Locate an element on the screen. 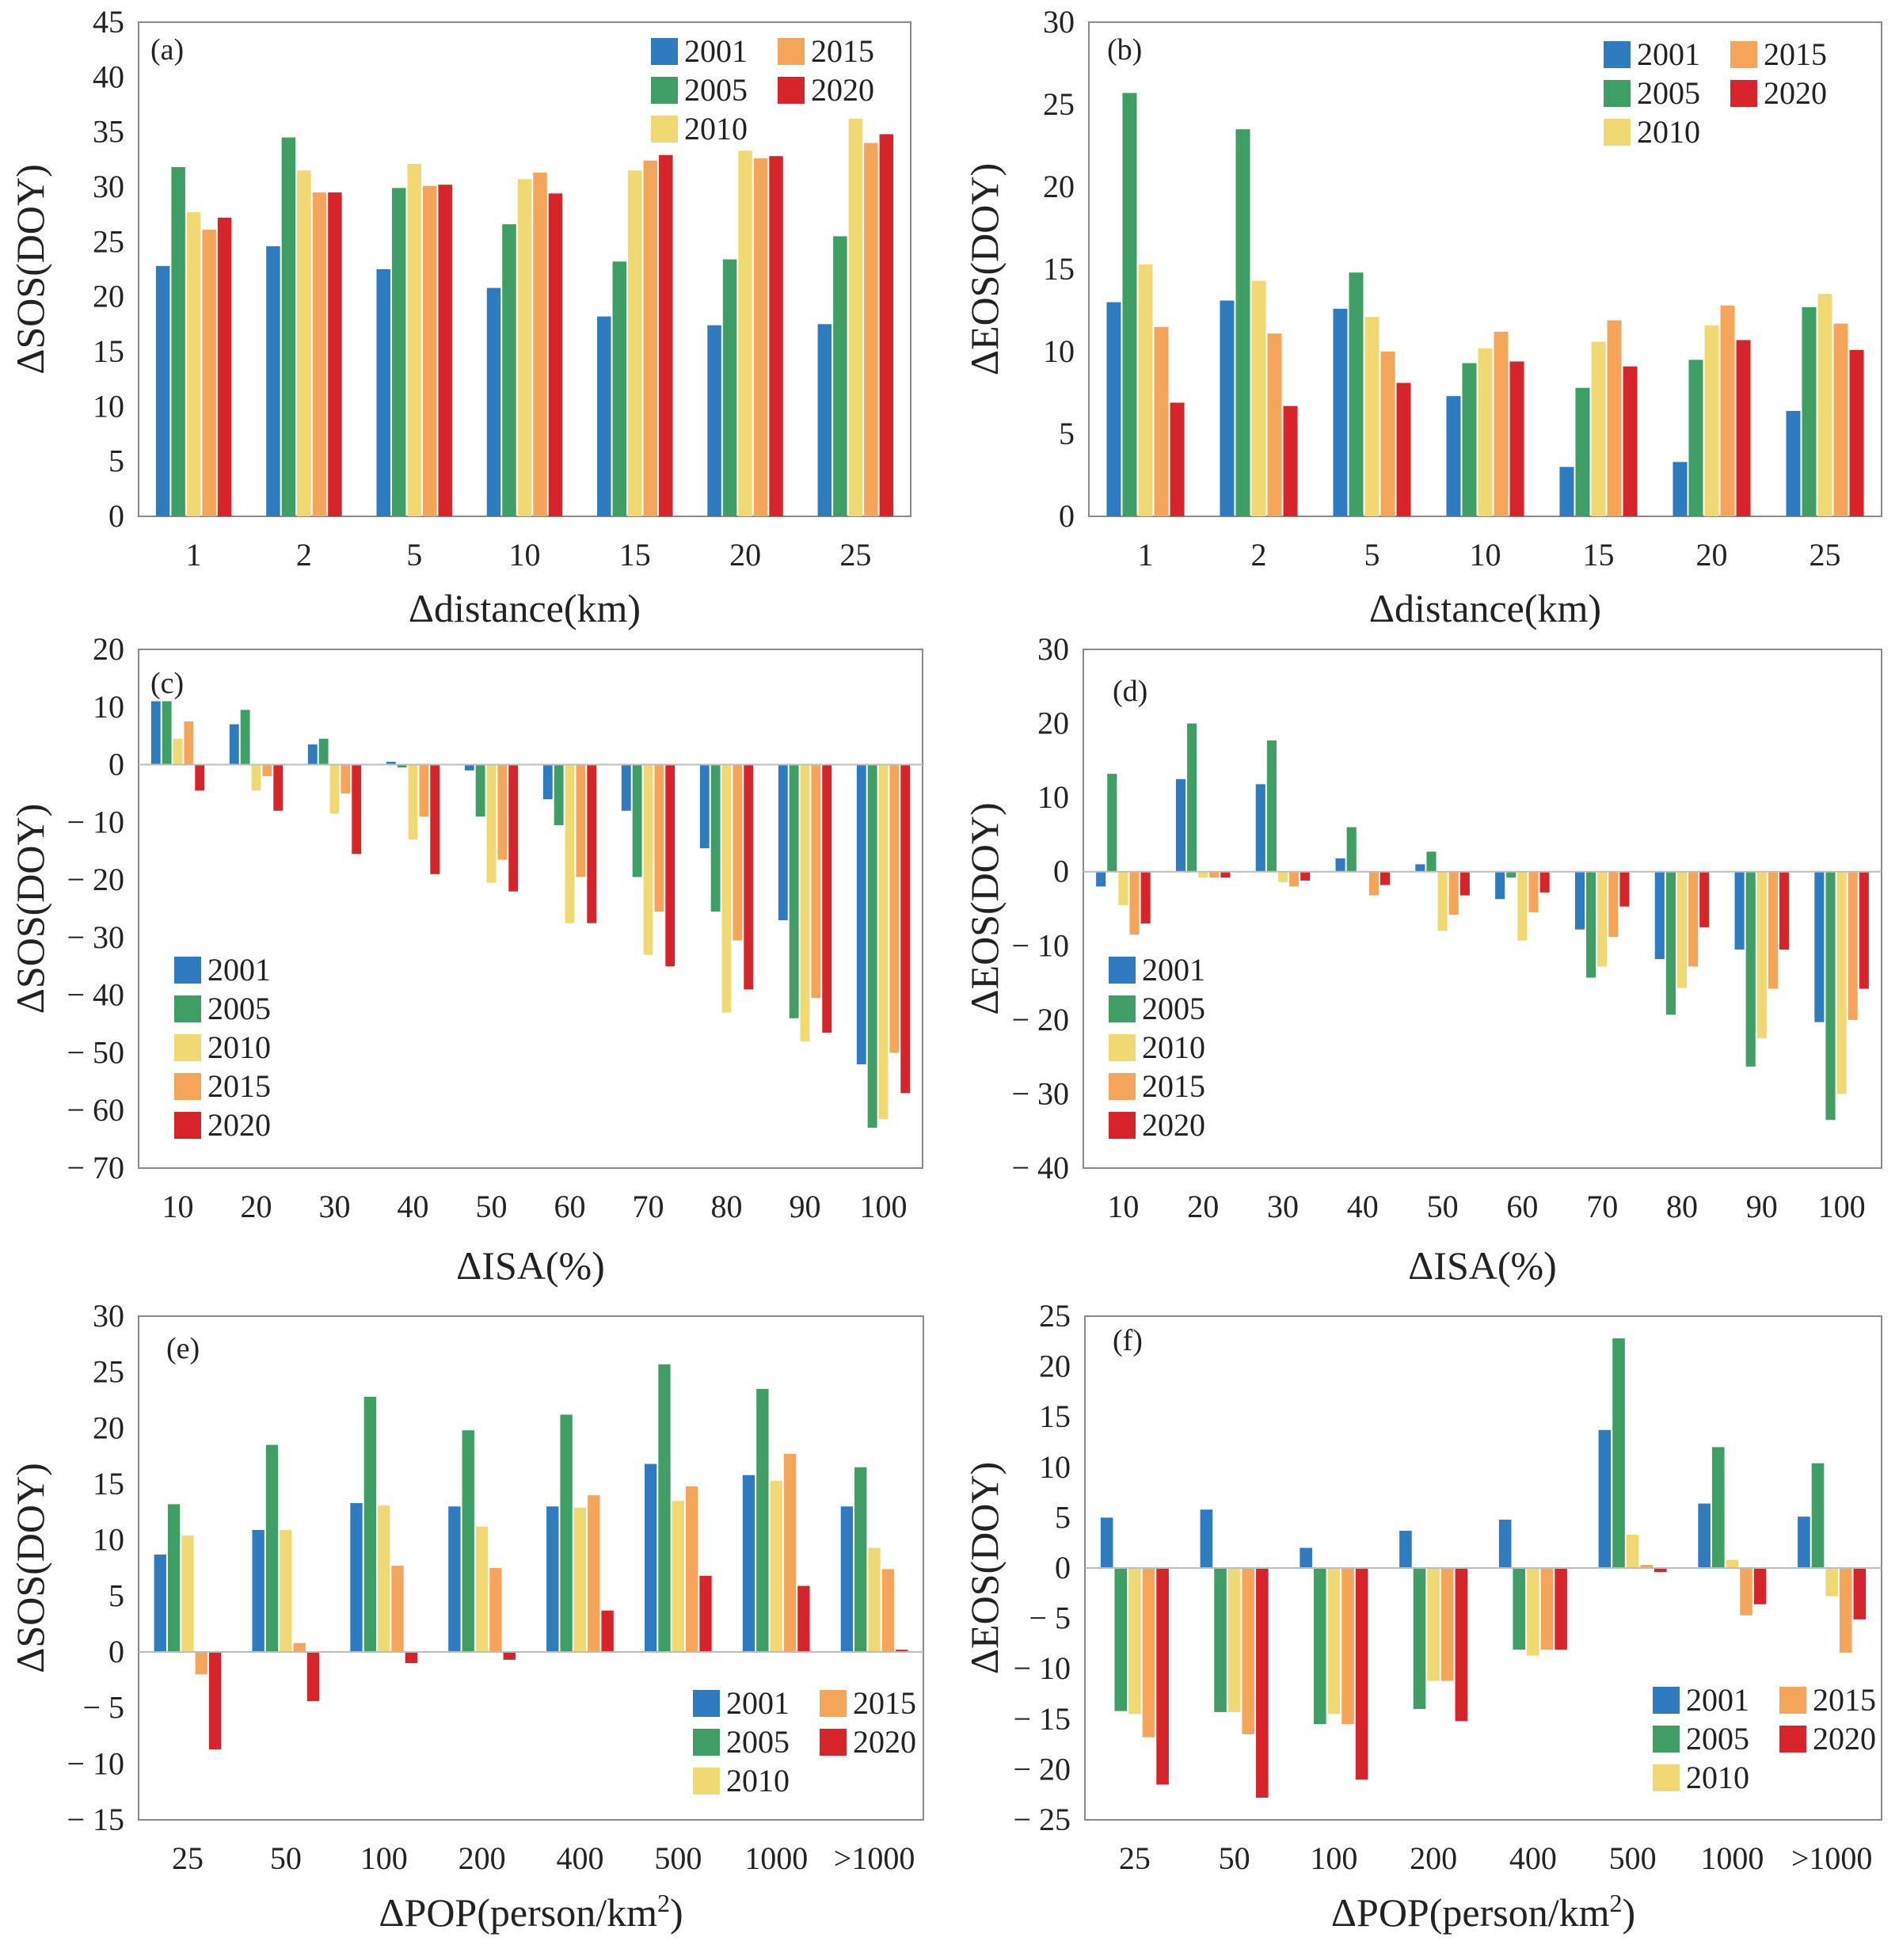 The image size is (1899, 1960). legend-label-2005: 2005 is located at coordinates (1717, 1738).